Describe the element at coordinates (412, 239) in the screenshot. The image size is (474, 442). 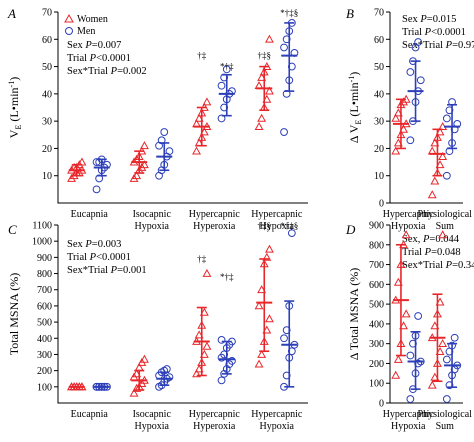
I see `stat-text: Sex,` at that location.